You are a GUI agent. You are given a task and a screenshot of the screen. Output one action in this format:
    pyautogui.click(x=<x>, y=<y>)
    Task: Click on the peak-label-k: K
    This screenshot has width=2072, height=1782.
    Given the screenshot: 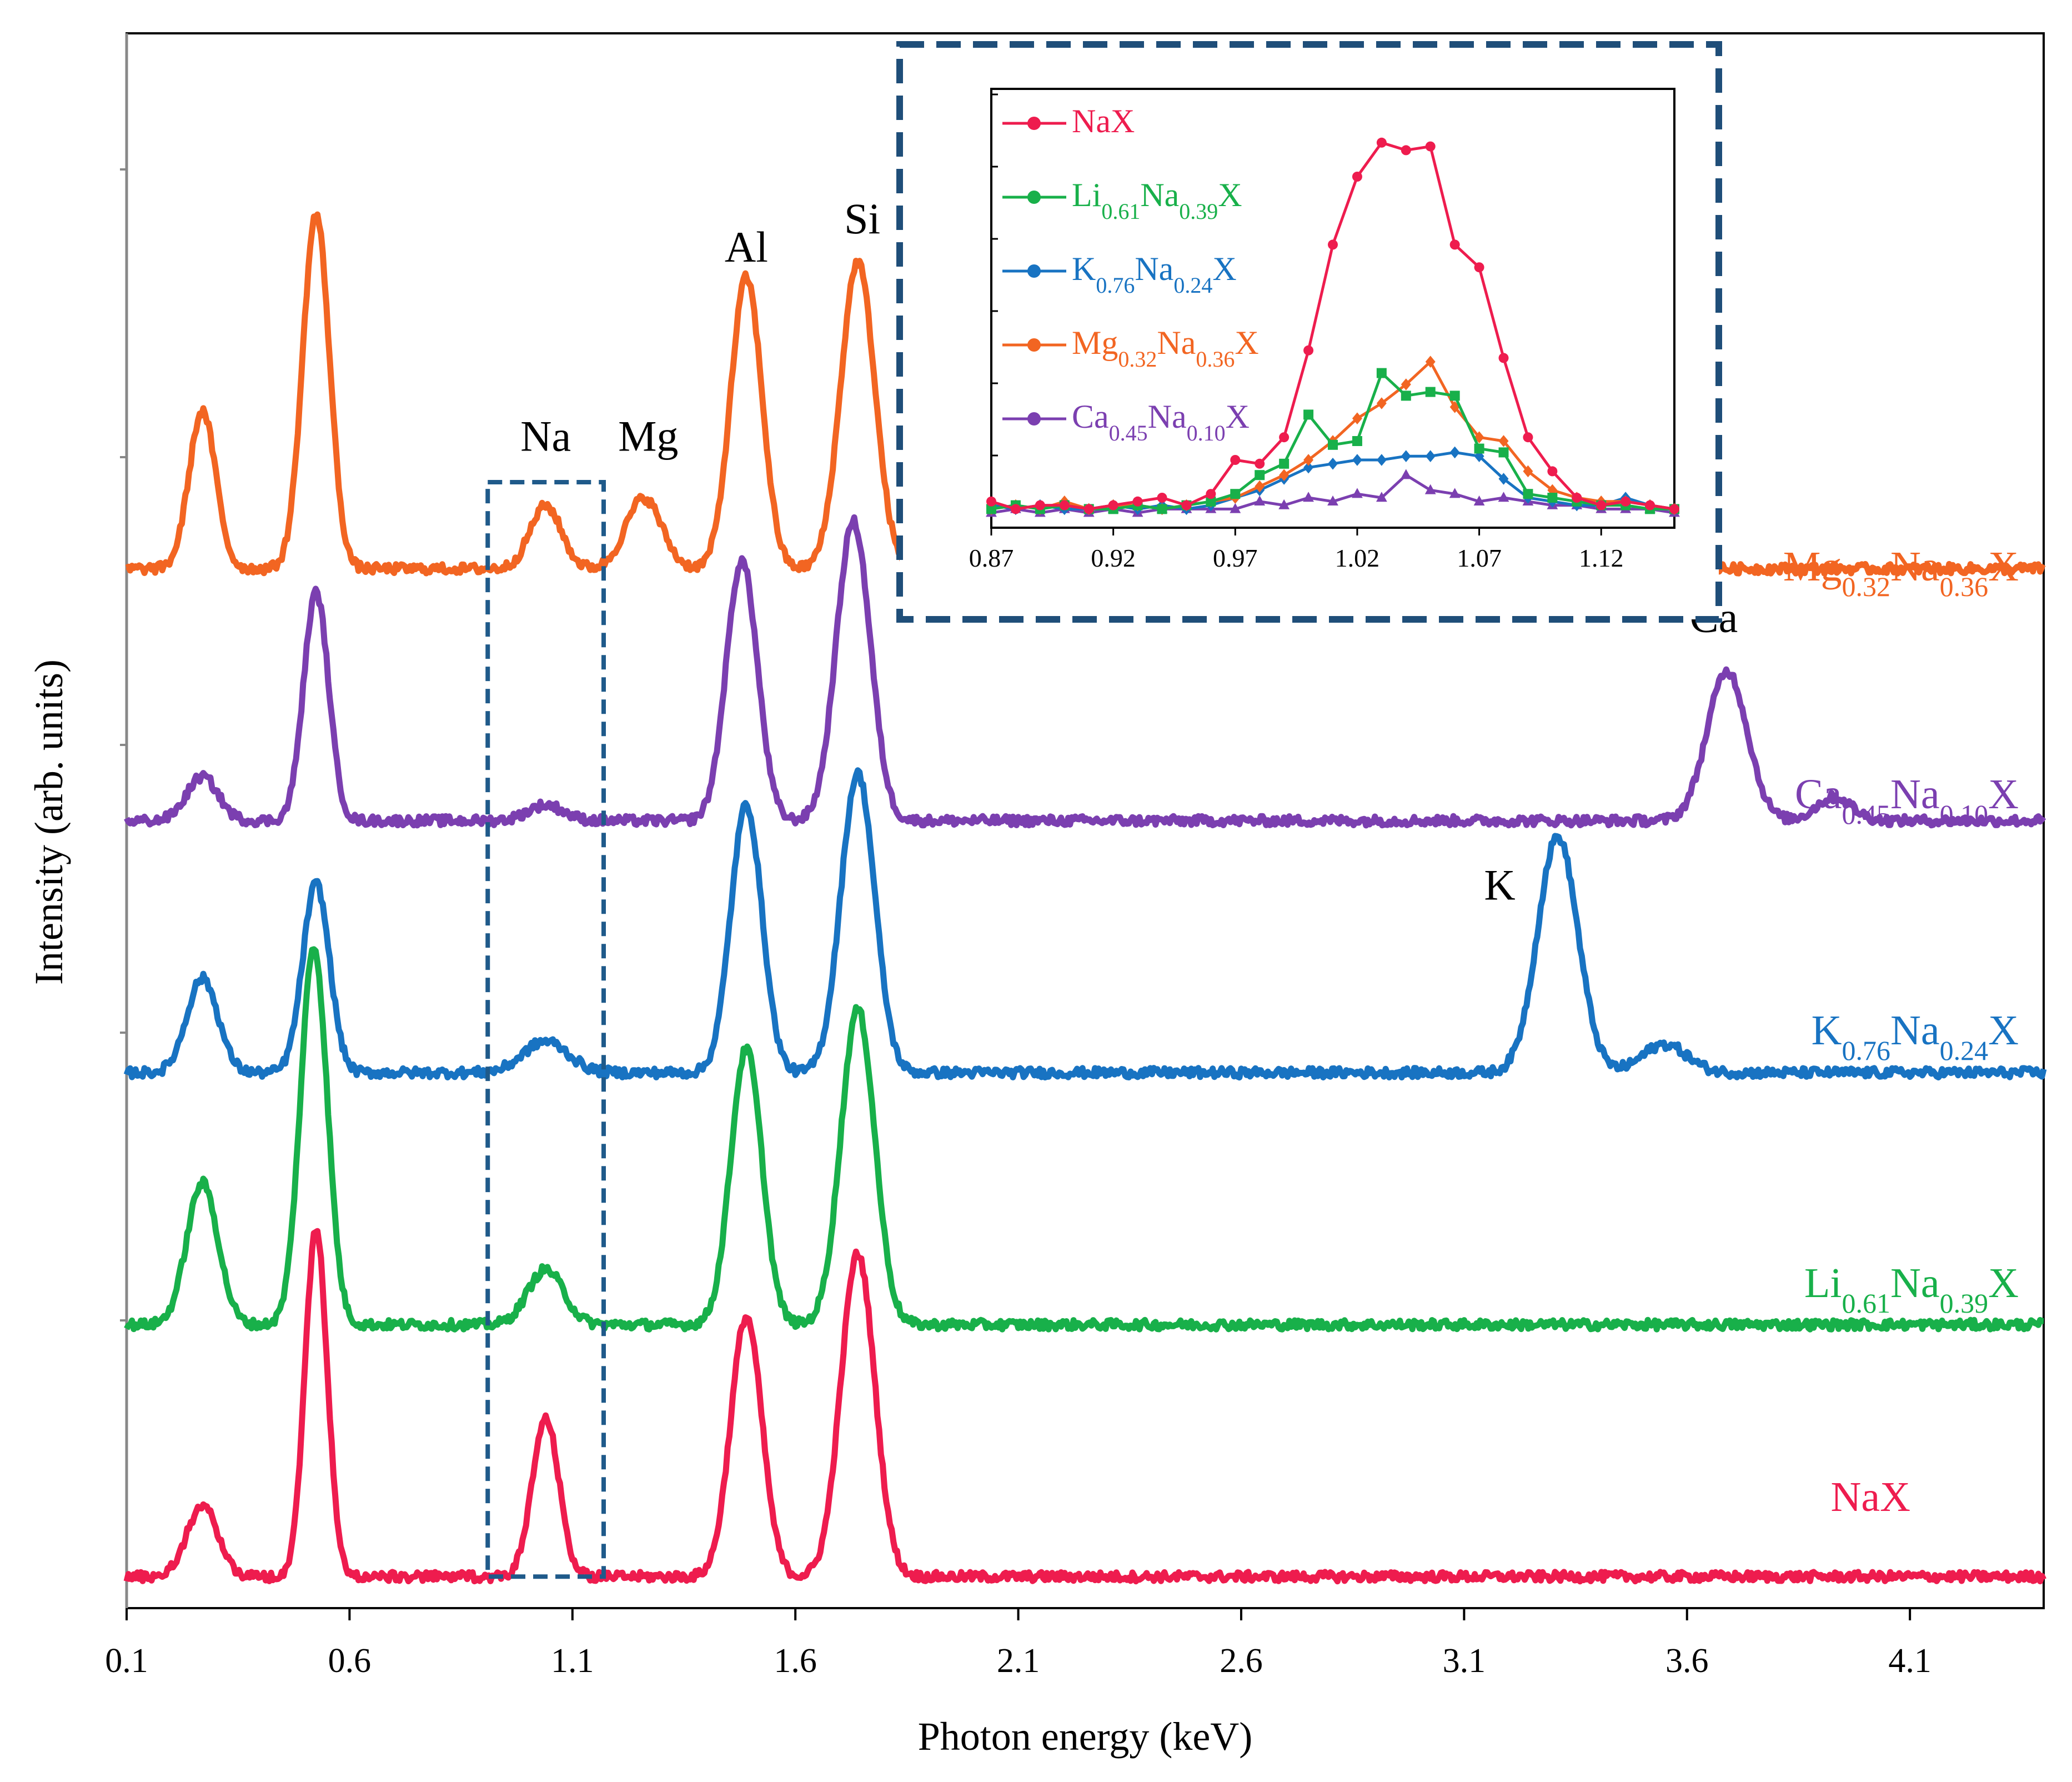 What is the action you would take?
    pyautogui.click(x=1499, y=884)
    